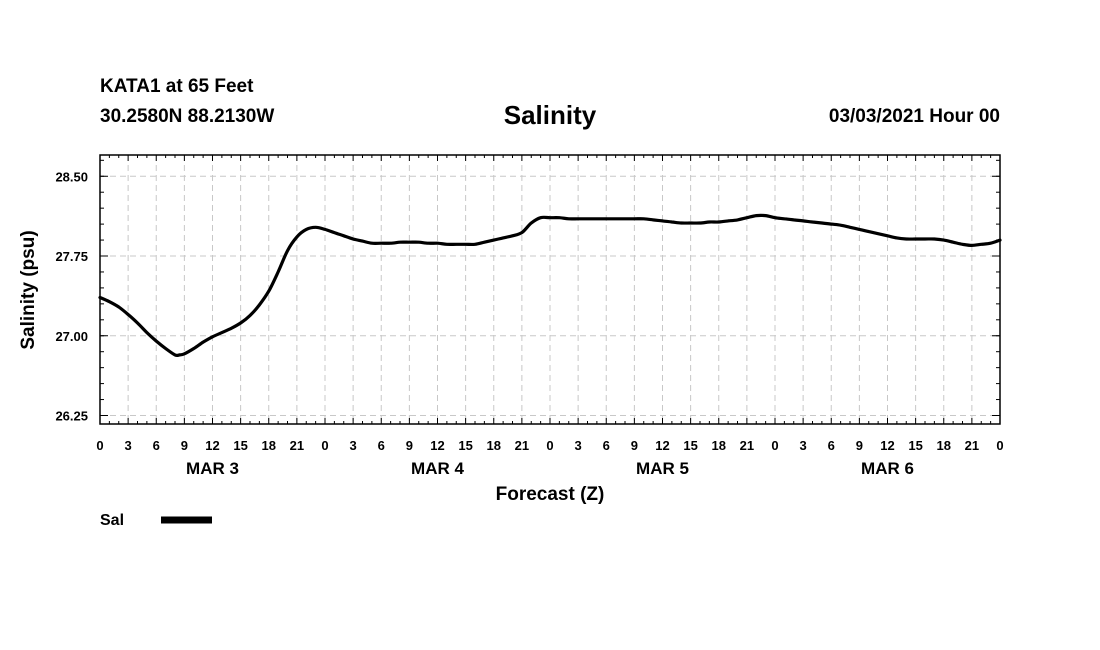  Describe the element at coordinates (177, 86) in the screenshot. I see `station-label: KATA1 at 65 Feet` at that location.